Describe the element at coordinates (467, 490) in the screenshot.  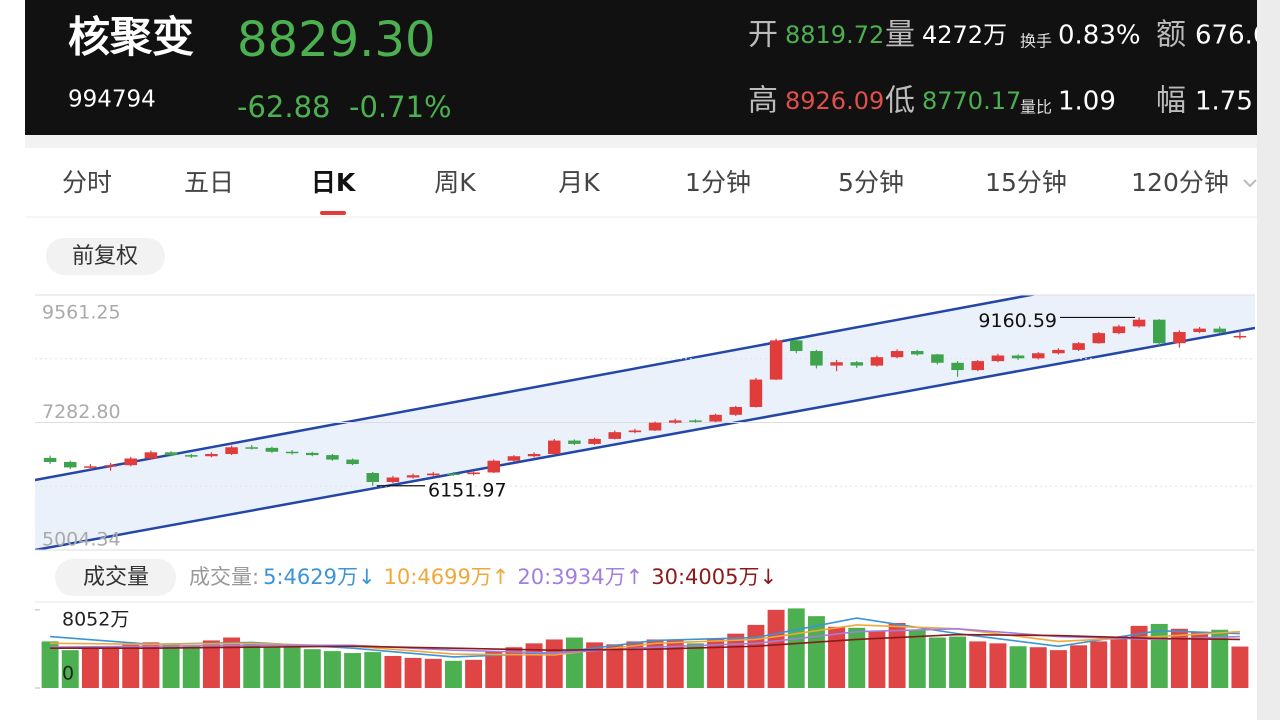
I see `low-annotation: 6151.97` at that location.